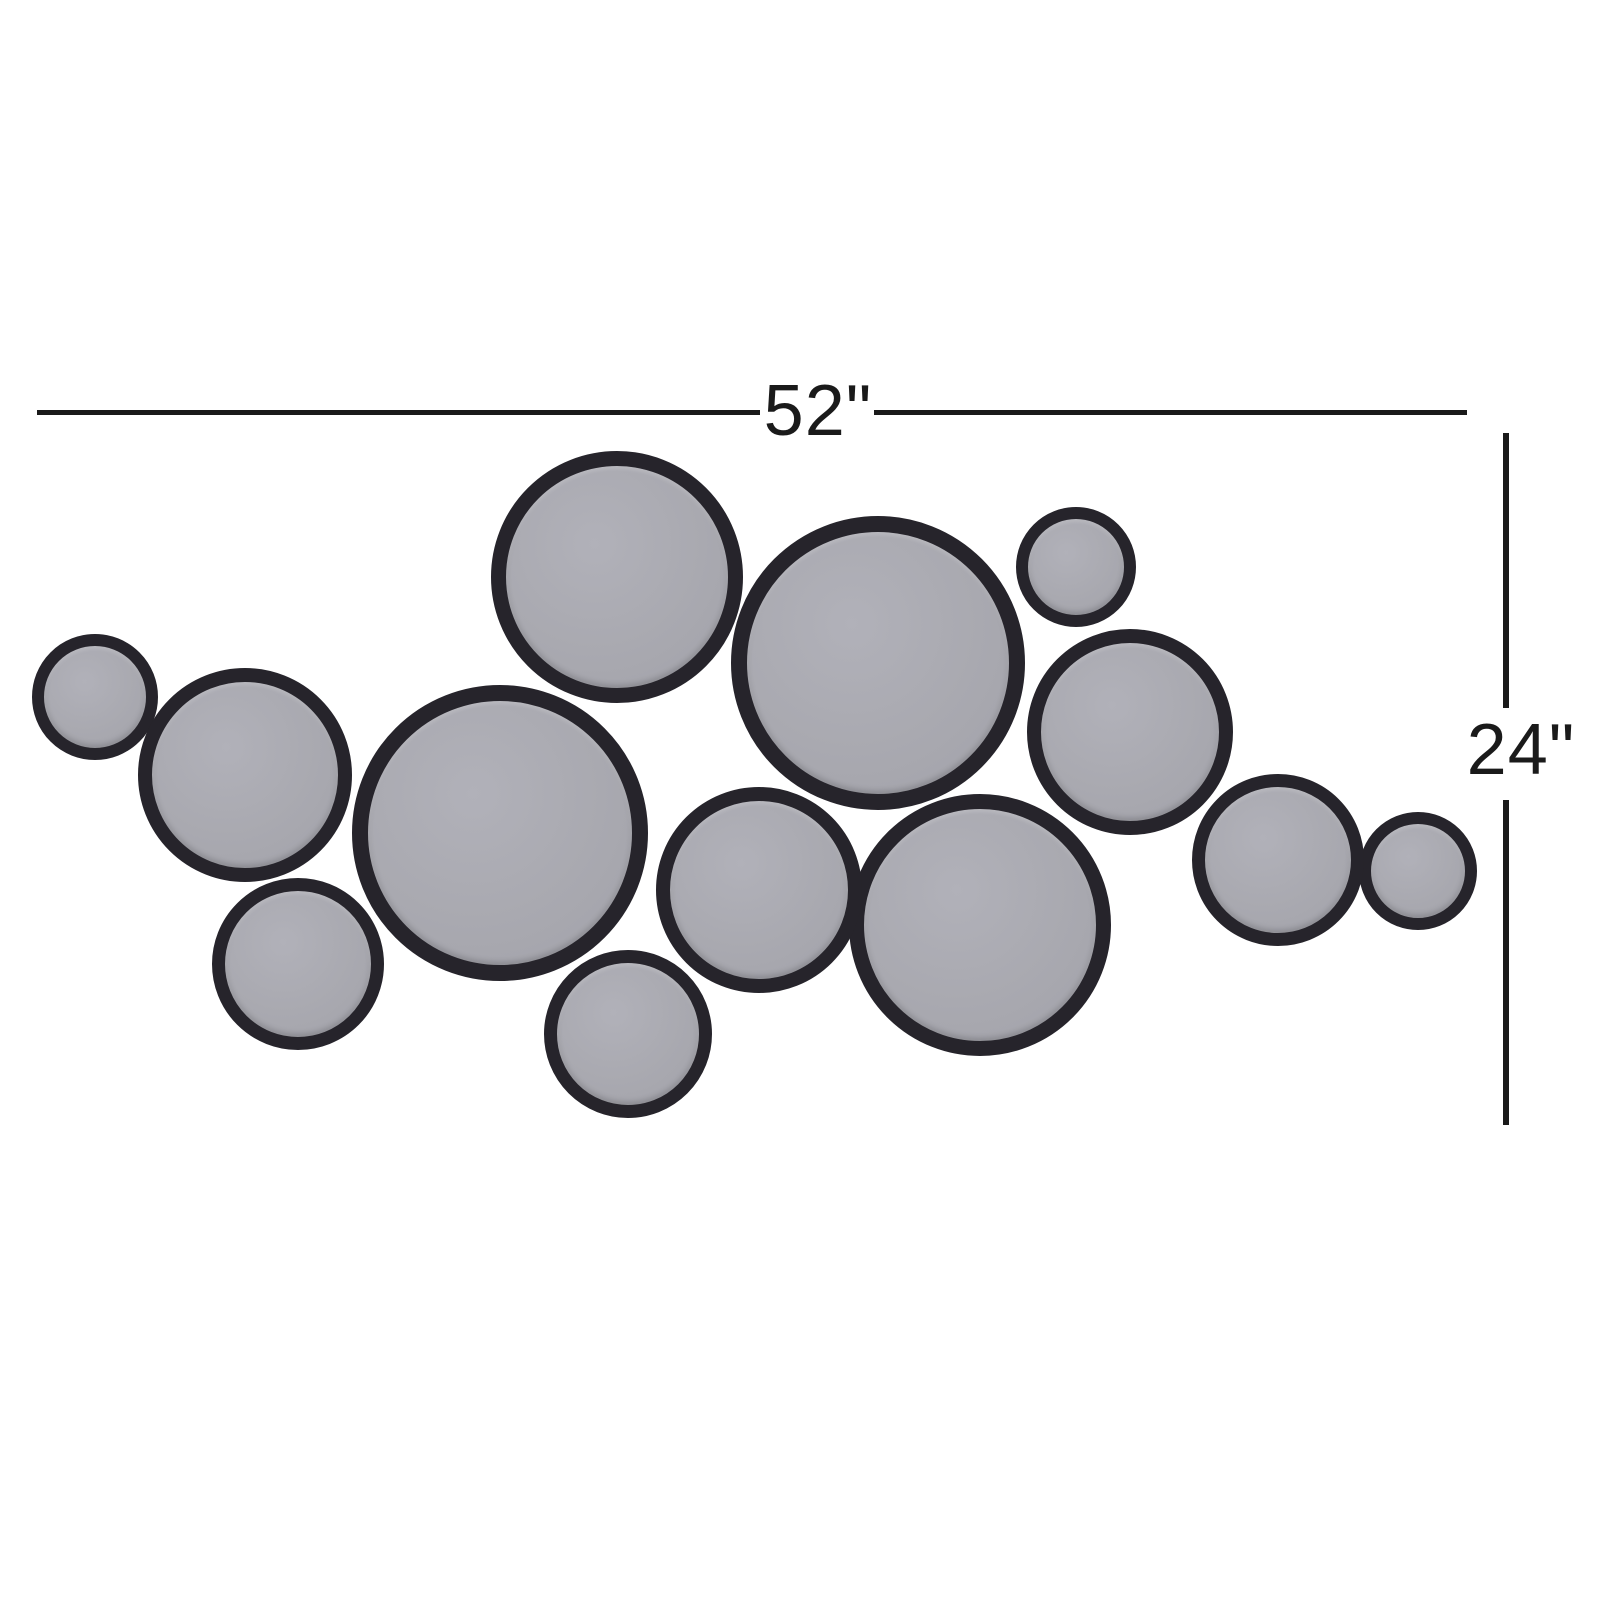 This screenshot has width=1600, height=1600. I want to click on width-dimension-line-right, so click(1170, 412).